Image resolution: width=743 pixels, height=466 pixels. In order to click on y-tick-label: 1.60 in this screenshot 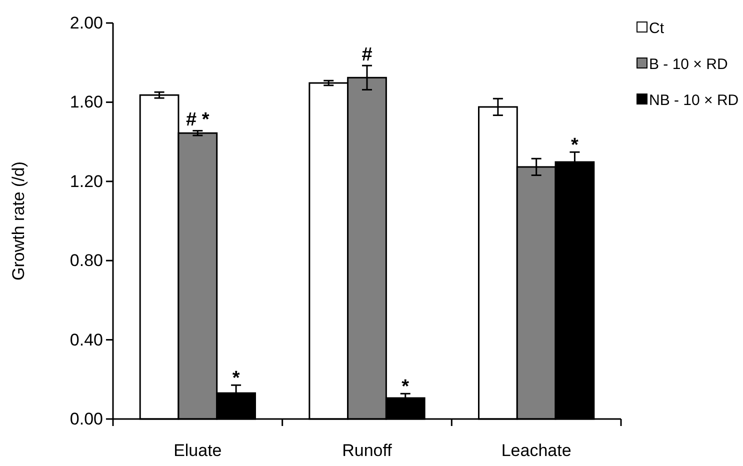, I will do `click(86, 102)`.